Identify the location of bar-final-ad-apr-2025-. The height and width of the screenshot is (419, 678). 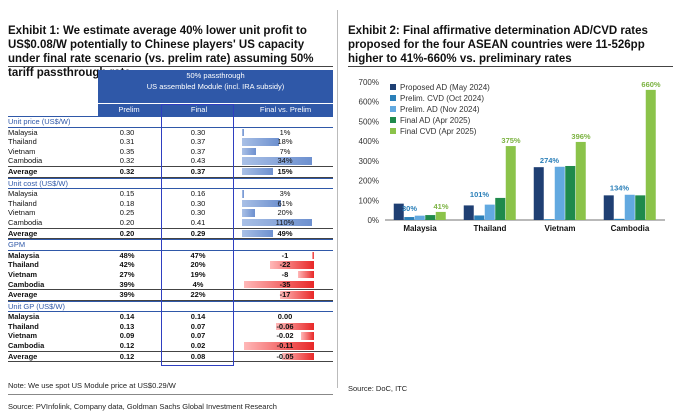
(430, 217).